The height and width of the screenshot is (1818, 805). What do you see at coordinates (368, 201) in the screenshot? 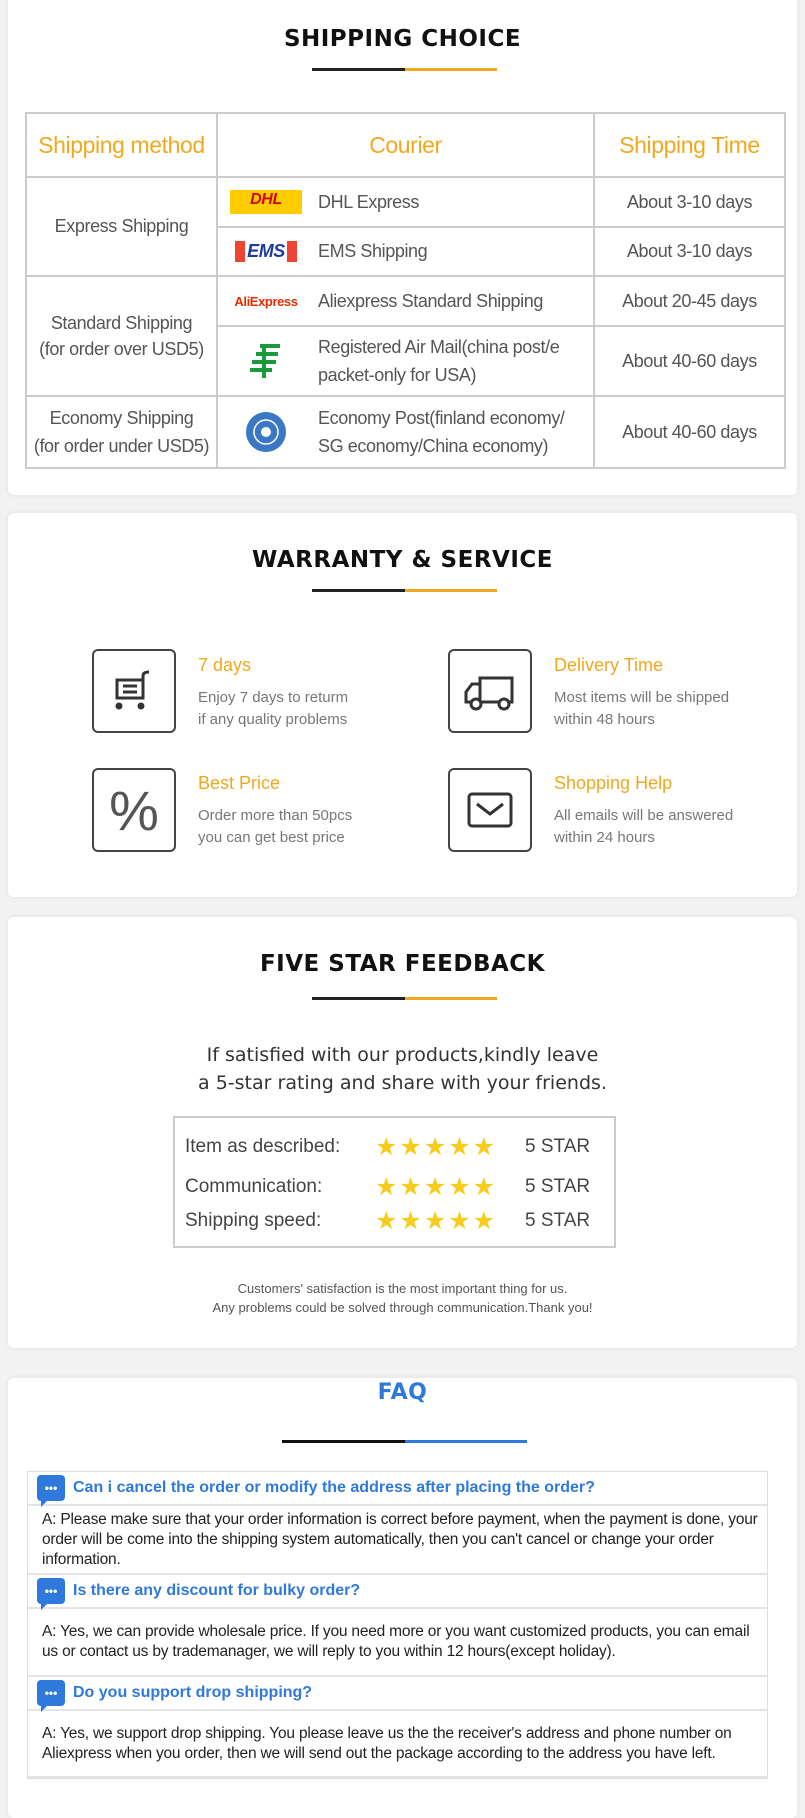
I see `courier-name: DHL Express` at bounding box center [368, 201].